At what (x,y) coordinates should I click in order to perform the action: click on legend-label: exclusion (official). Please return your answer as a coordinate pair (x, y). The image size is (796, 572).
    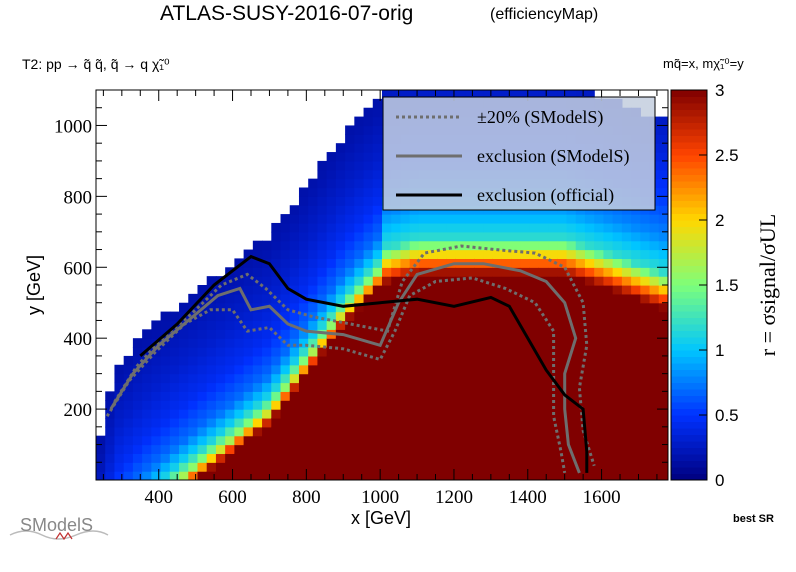
    Looking at the image, I should click on (545, 195).